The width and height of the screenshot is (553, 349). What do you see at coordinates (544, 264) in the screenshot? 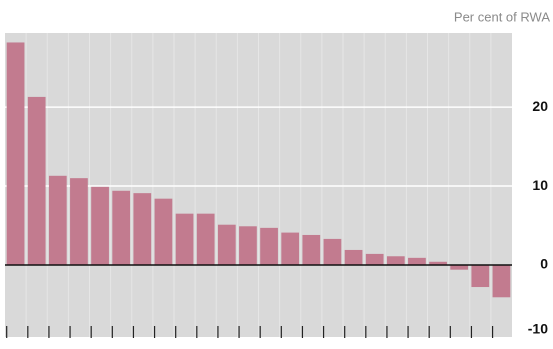
I see `y-tick-label: 0` at bounding box center [544, 264].